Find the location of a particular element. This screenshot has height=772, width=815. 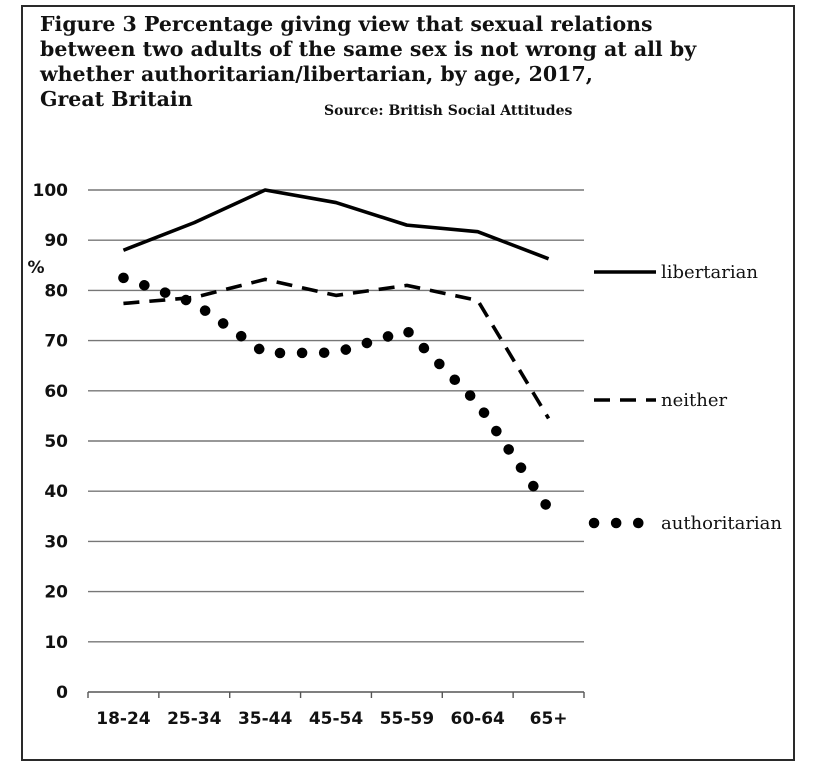

x-tick-label: 55-59 is located at coordinates (407, 719).